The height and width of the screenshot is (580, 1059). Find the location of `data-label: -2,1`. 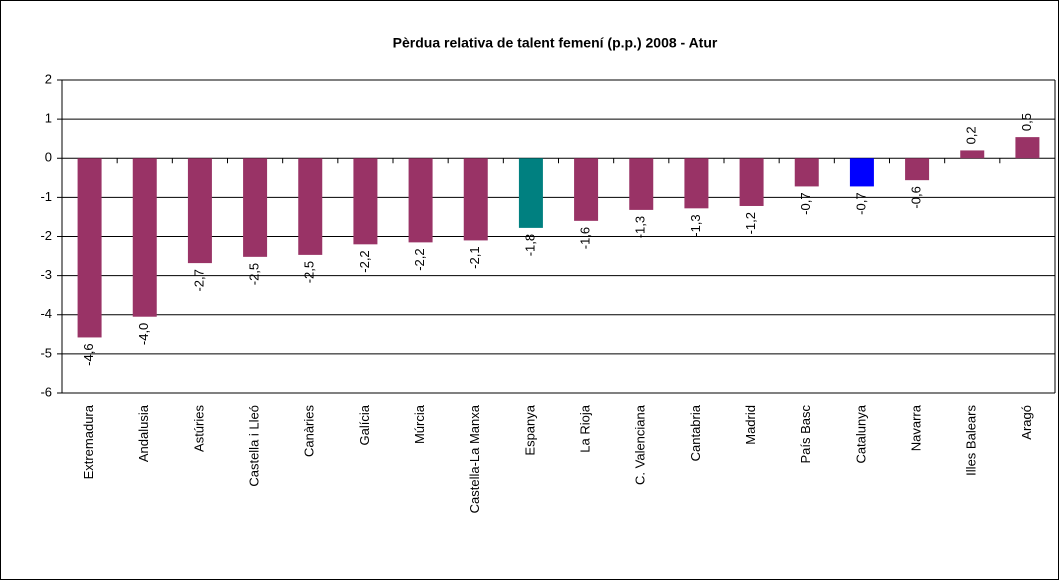

data-label: -2,1 is located at coordinates (474, 257).